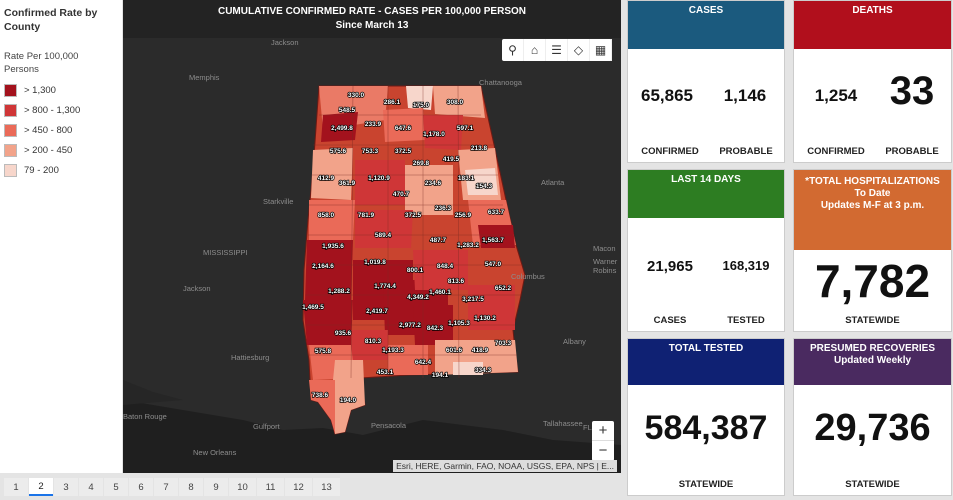  I want to click on county-rate-label: 233.9, so click(373, 124).